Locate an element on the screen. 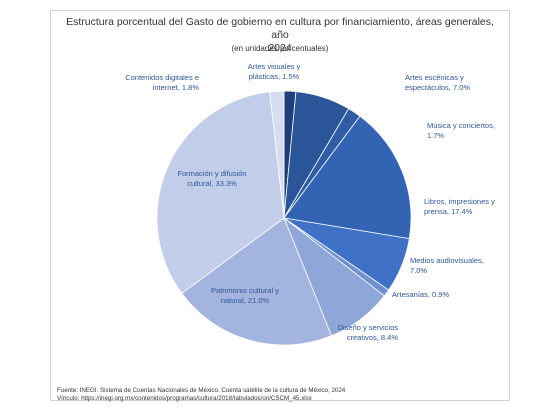 Image resolution: width=560 pixels, height=420 pixels. slice-label-3: Música y conciertos, 1.7% is located at coordinates (461, 130).